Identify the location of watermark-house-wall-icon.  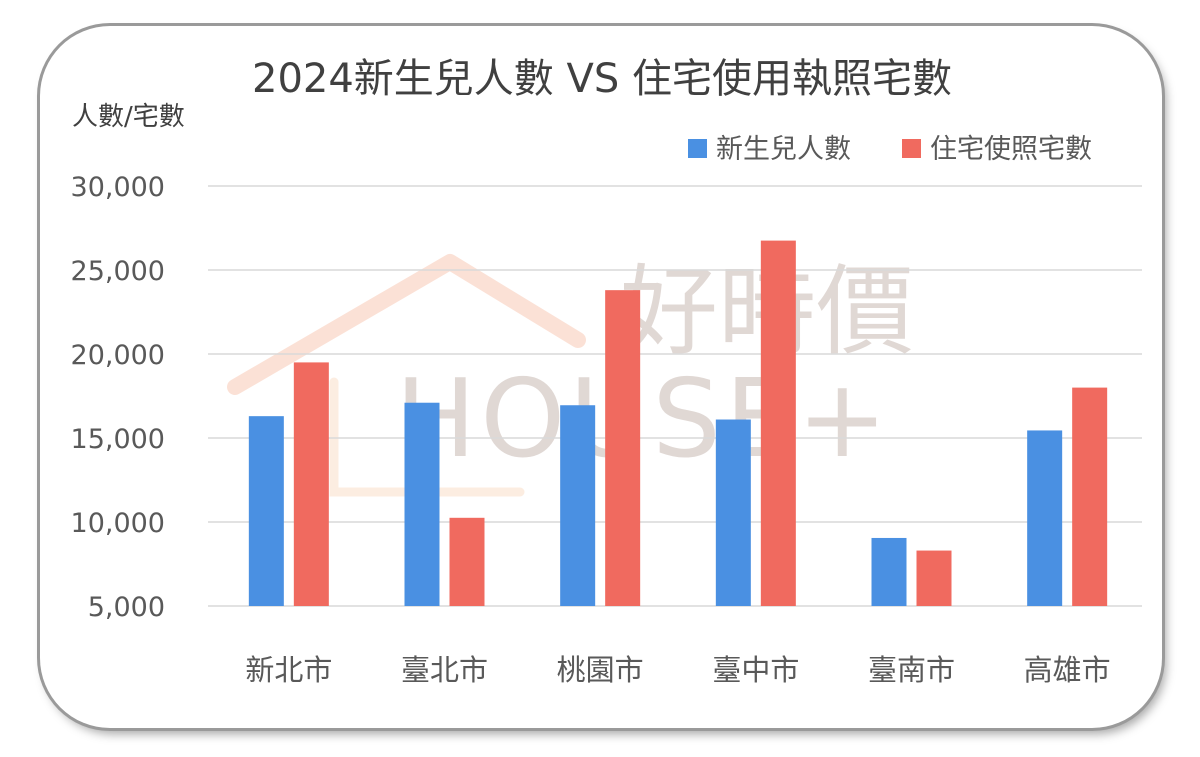
(427, 437).